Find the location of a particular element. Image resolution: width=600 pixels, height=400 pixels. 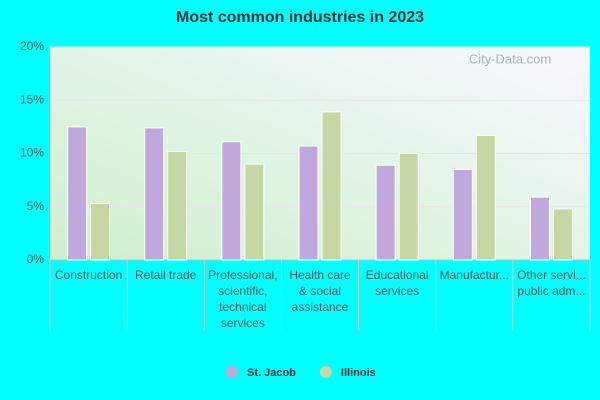

x-tick-label: Professional, is located at coordinates (242, 275).